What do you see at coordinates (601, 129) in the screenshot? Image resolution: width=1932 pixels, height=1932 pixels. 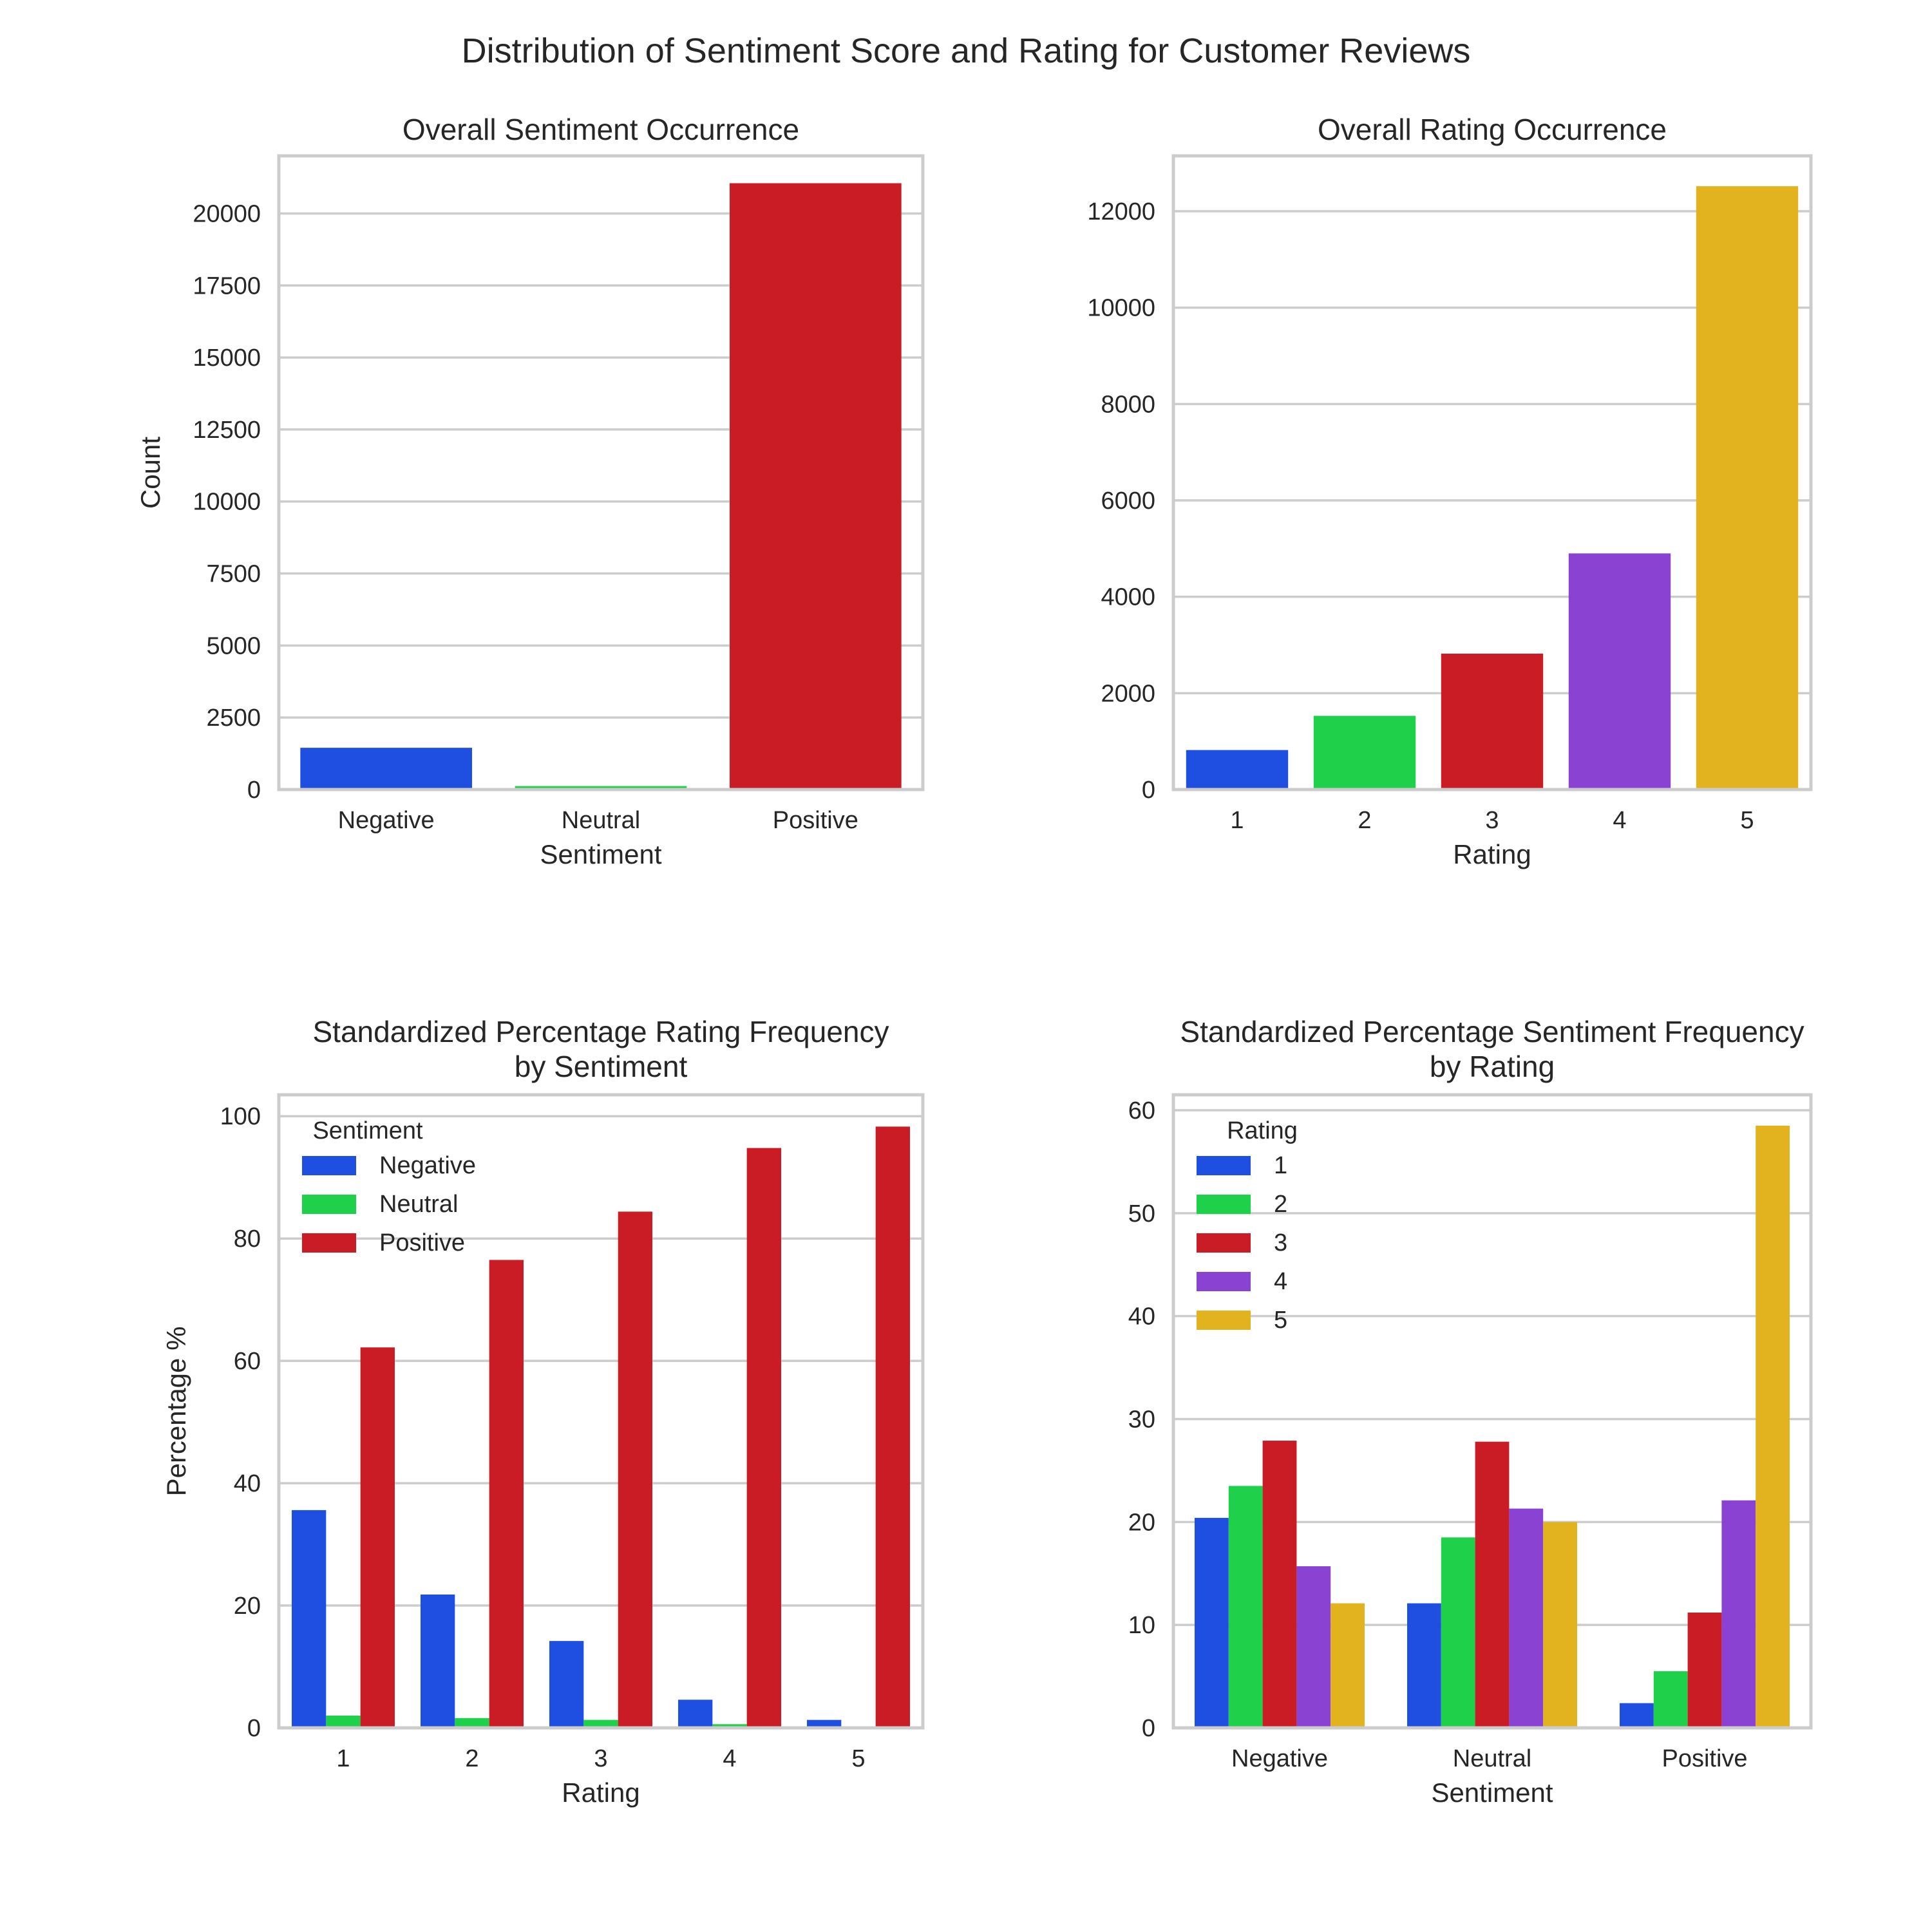 I see `chart-title: Overall Sentiment Occurrence` at bounding box center [601, 129].